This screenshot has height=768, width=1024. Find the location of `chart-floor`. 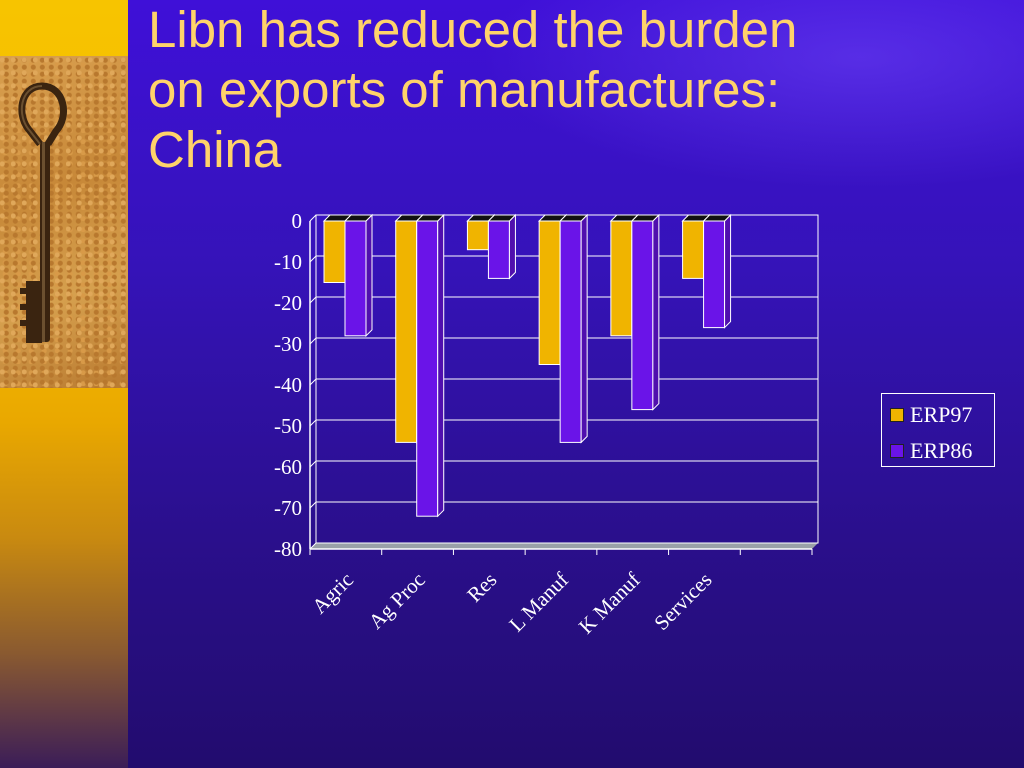

chart-floor is located at coordinates (564, 546).